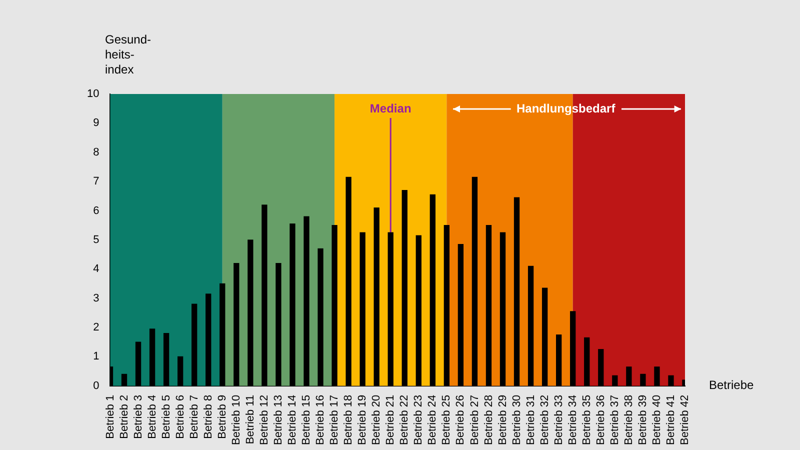 This screenshot has width=800, height=450. I want to click on x-tick-label: Betrieb 2, so click(124, 416).